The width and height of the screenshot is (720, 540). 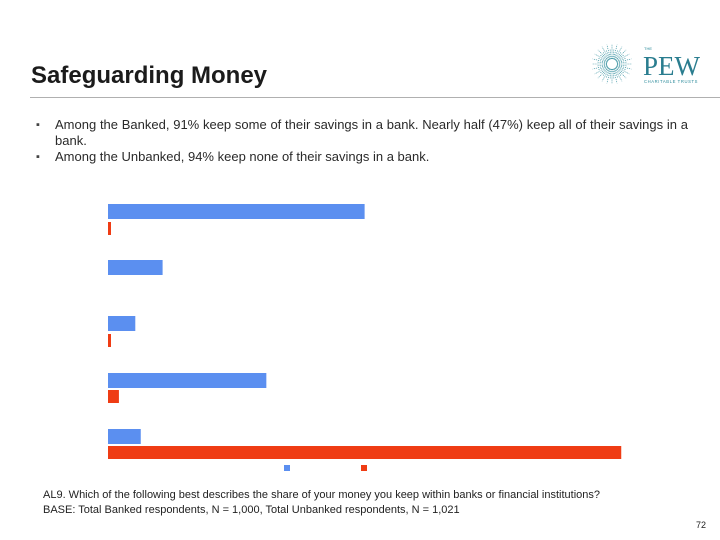 I want to click on bar-s2-c3, so click(x=109, y=340).